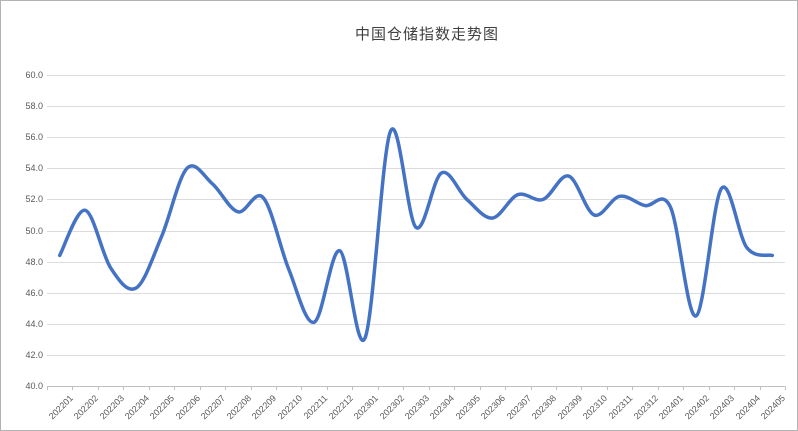 The width and height of the screenshot is (798, 431). What do you see at coordinates (34, 386) in the screenshot?
I see `y-axis-tick-label: 40.0` at bounding box center [34, 386].